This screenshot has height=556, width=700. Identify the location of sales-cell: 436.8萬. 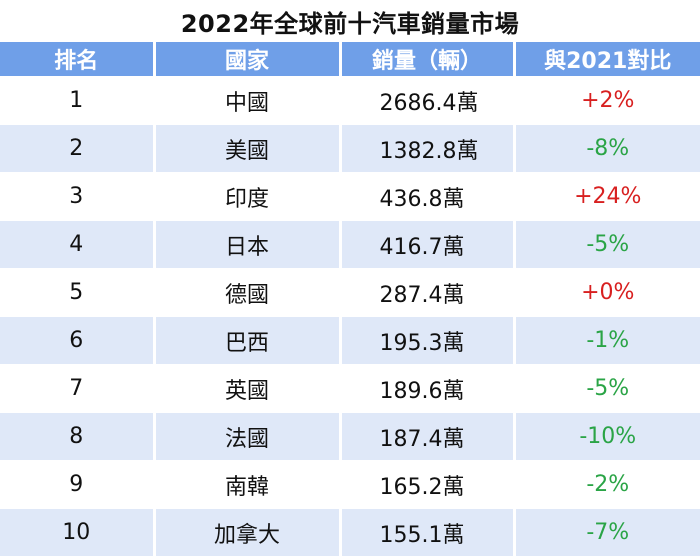
(427, 197).